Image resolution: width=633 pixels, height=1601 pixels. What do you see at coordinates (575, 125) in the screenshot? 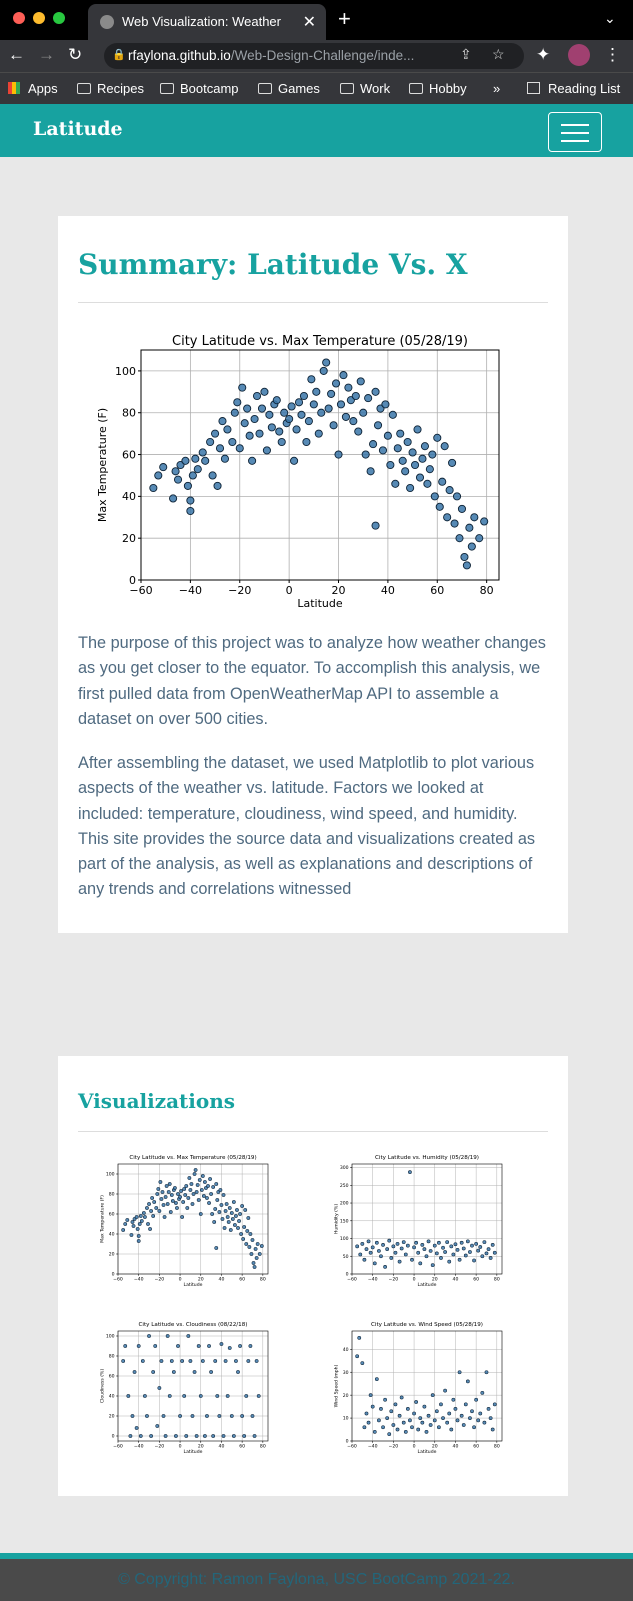
I see `menu-bar-line` at bounding box center [575, 125].